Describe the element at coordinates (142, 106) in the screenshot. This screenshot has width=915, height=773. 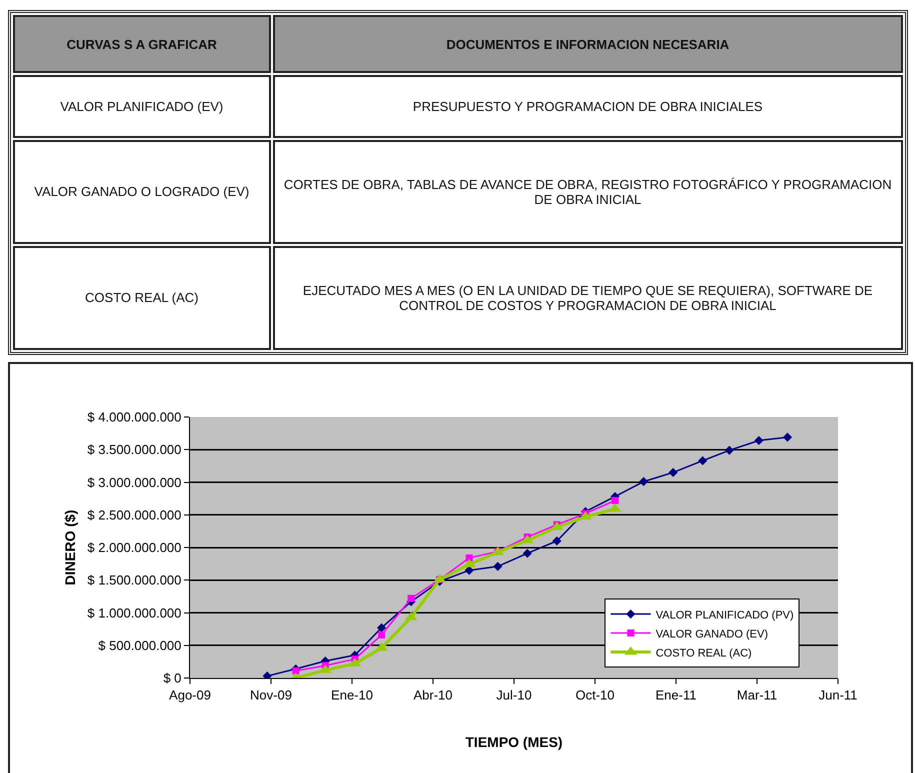
I see `text: VALOR PLANIFICADO (EV)` at that location.